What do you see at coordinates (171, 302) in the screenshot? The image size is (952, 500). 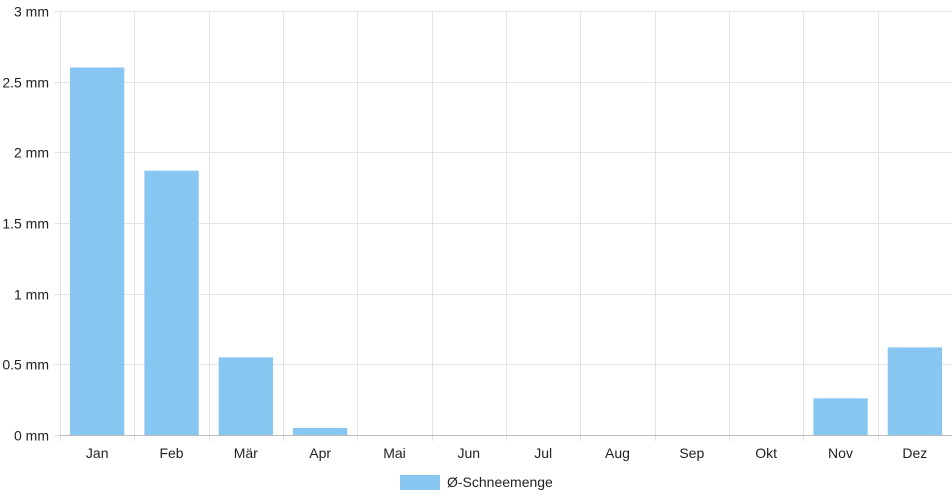 I see `bar-feb` at bounding box center [171, 302].